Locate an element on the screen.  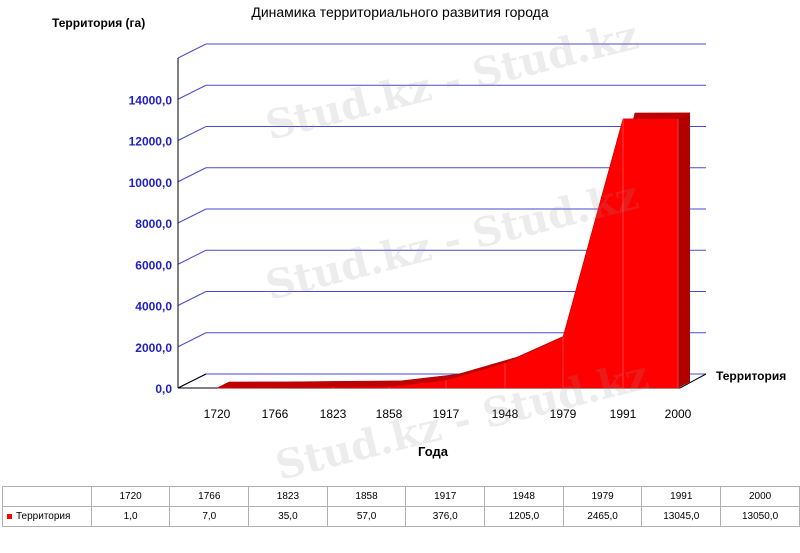
data-table-year-cell: 2000 is located at coordinates (760, 496).